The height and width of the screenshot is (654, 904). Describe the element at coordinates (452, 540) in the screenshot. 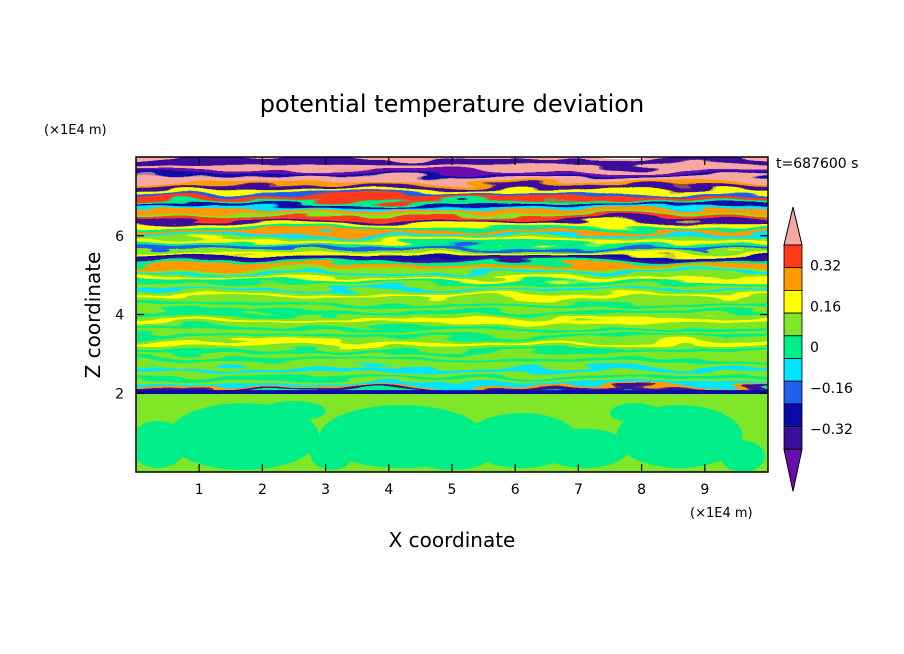

I see `x-axis-label: X coordinate` at that location.